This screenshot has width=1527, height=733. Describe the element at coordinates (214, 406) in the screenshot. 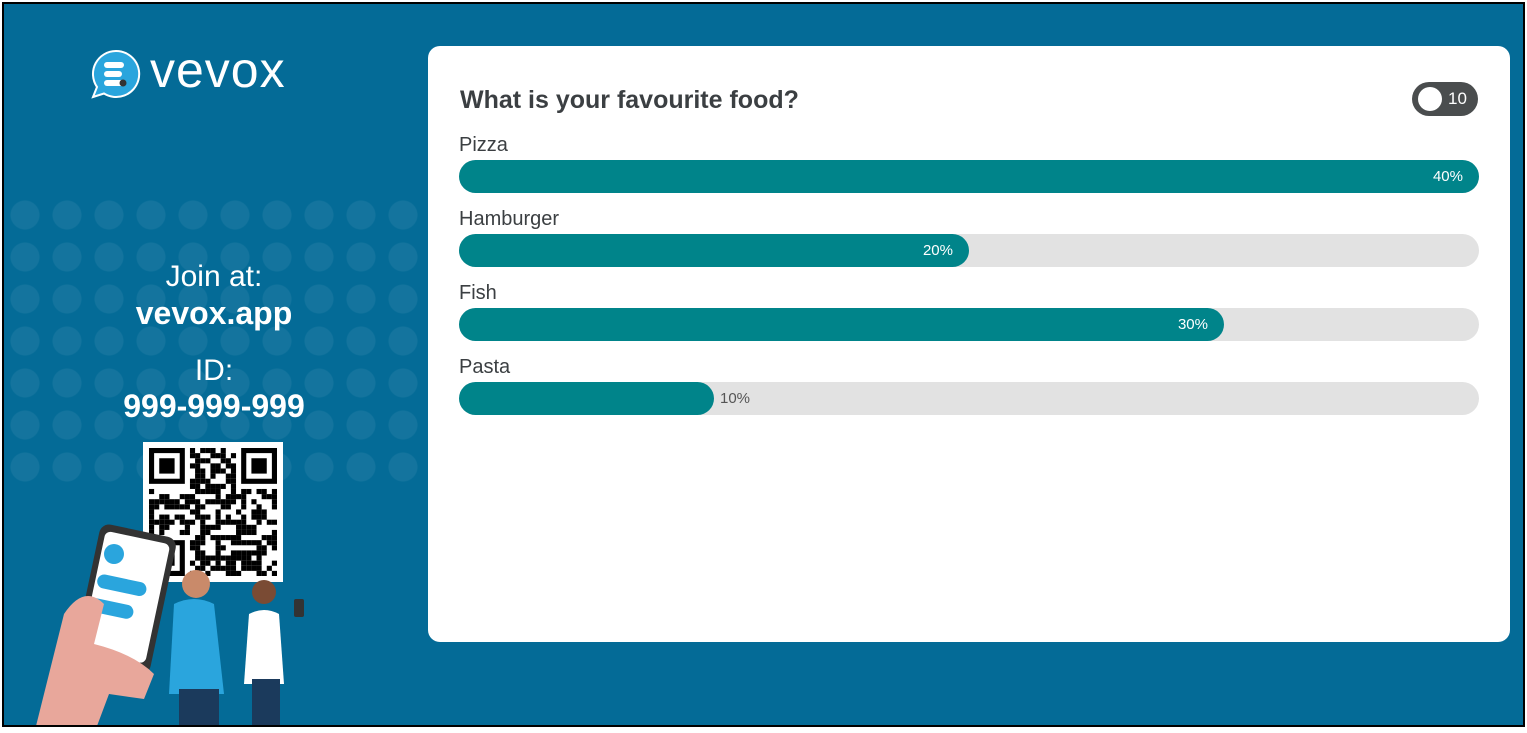

I see `session-id: 999-999-999` at that location.